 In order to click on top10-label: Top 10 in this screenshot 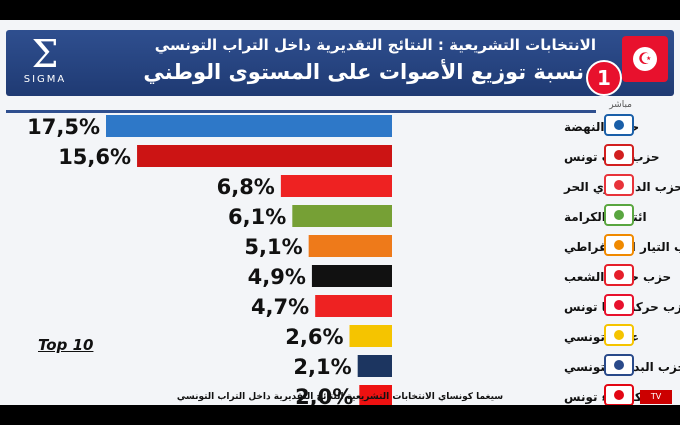, I will do `click(66, 345)`.